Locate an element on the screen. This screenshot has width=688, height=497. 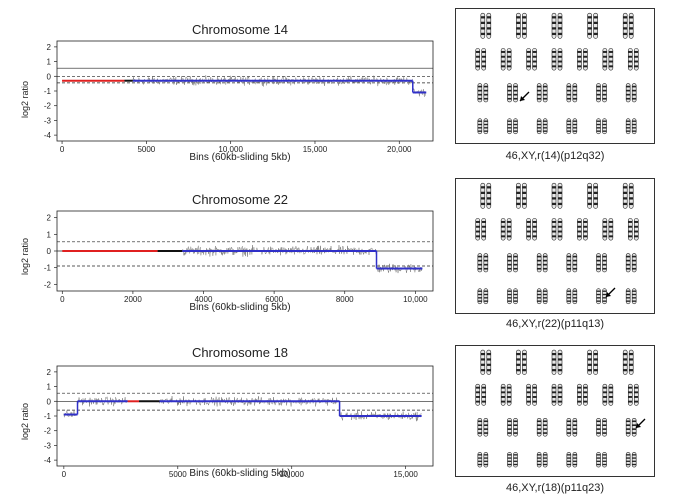
chr14-y-tick-label: 1 is located at coordinates (49, 62).